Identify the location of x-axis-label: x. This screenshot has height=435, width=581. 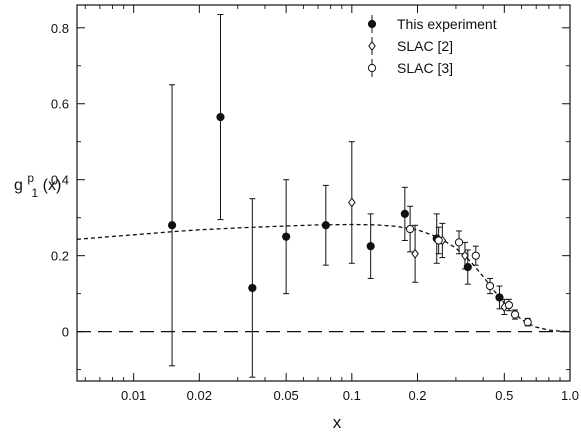
(337, 422).